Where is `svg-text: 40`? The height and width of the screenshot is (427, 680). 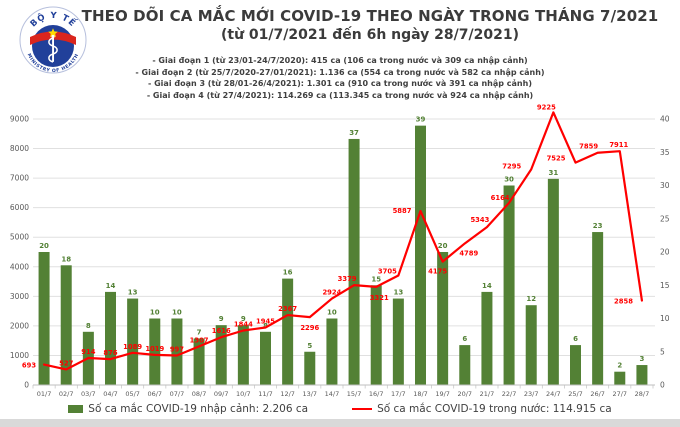 svg-text: 40 is located at coordinates (665, 119).